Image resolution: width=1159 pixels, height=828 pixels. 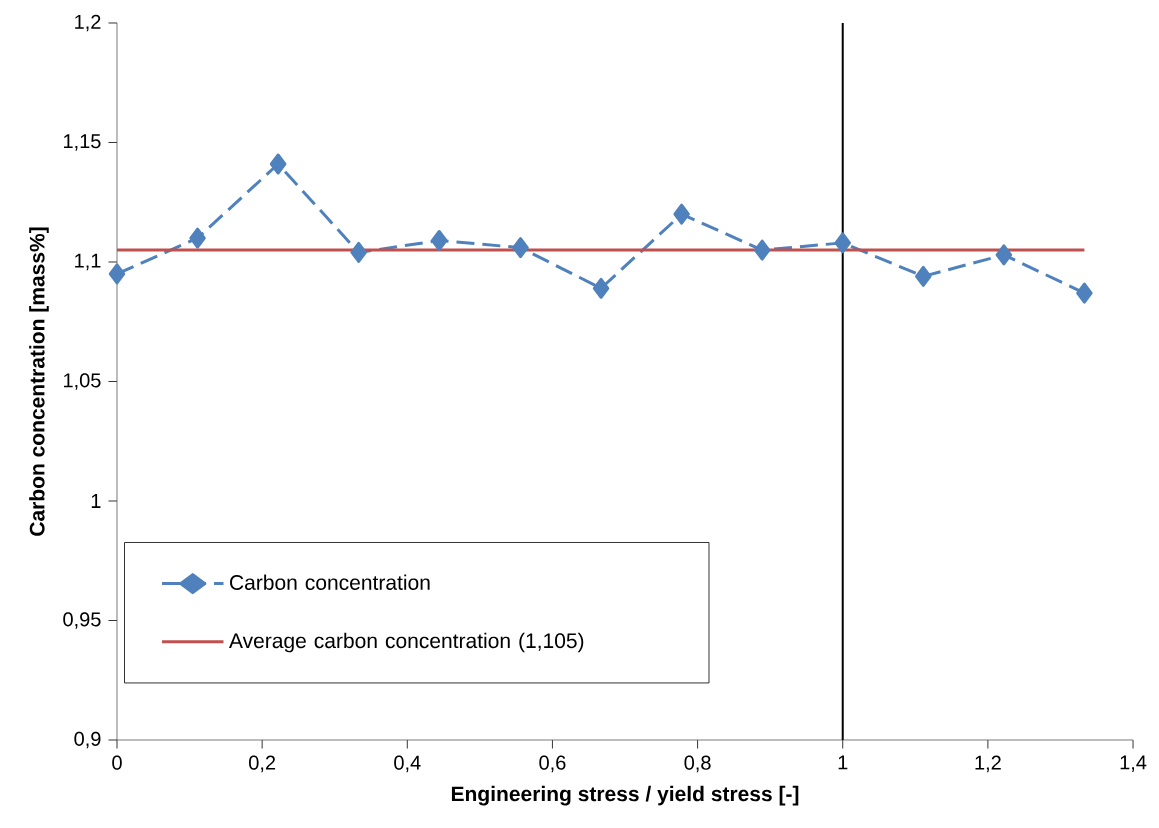 What do you see at coordinates (96, 501) in the screenshot?
I see `y-tick-label: 1` at bounding box center [96, 501].